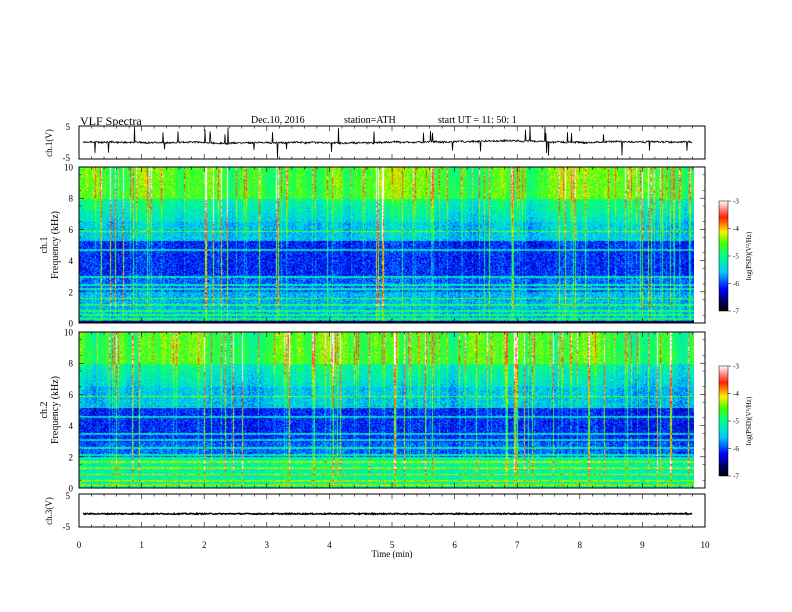 This screenshot has width=792, height=612. Describe the element at coordinates (392, 554) in the screenshot. I see `x-axis-label: Time (min)` at that location.